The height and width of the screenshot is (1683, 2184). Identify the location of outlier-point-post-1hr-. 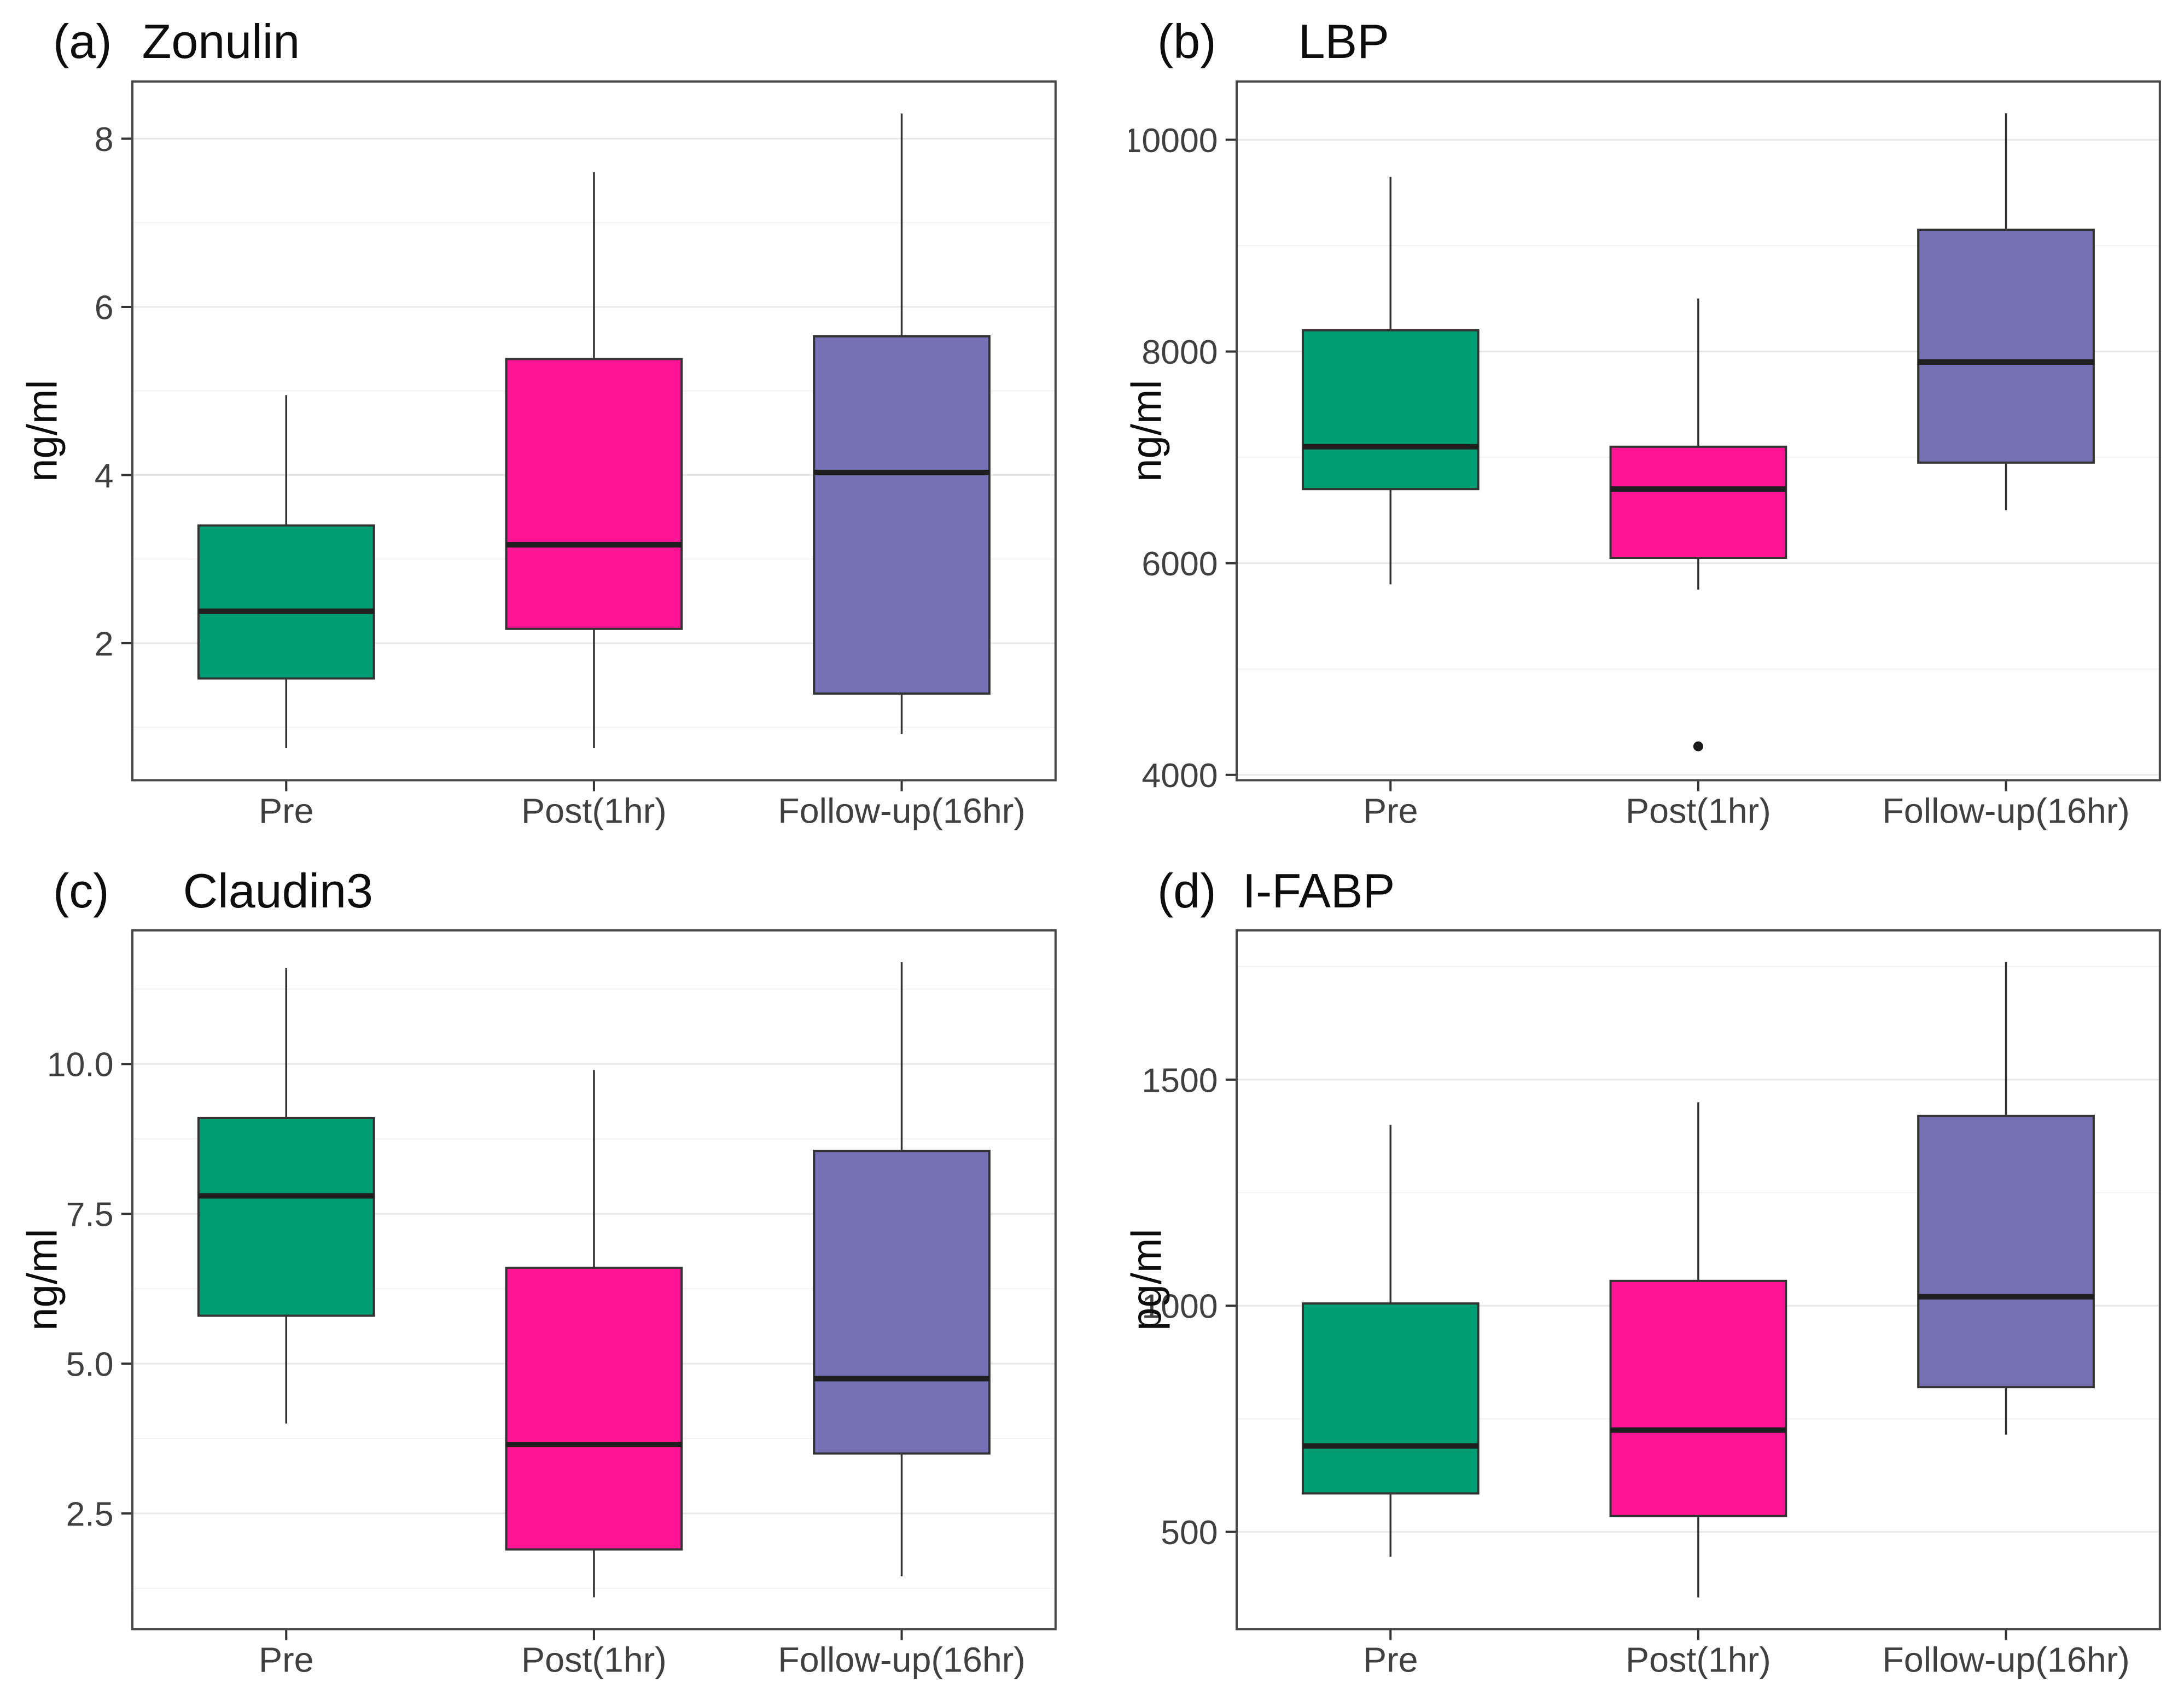
(1698, 747).